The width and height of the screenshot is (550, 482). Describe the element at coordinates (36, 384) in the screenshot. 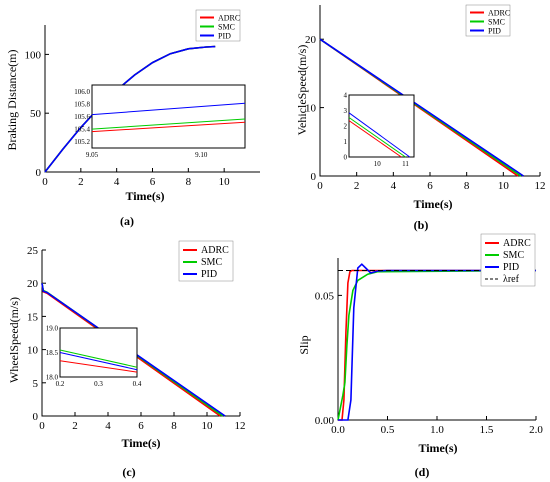

I see `ytick-label: 5` at that location.